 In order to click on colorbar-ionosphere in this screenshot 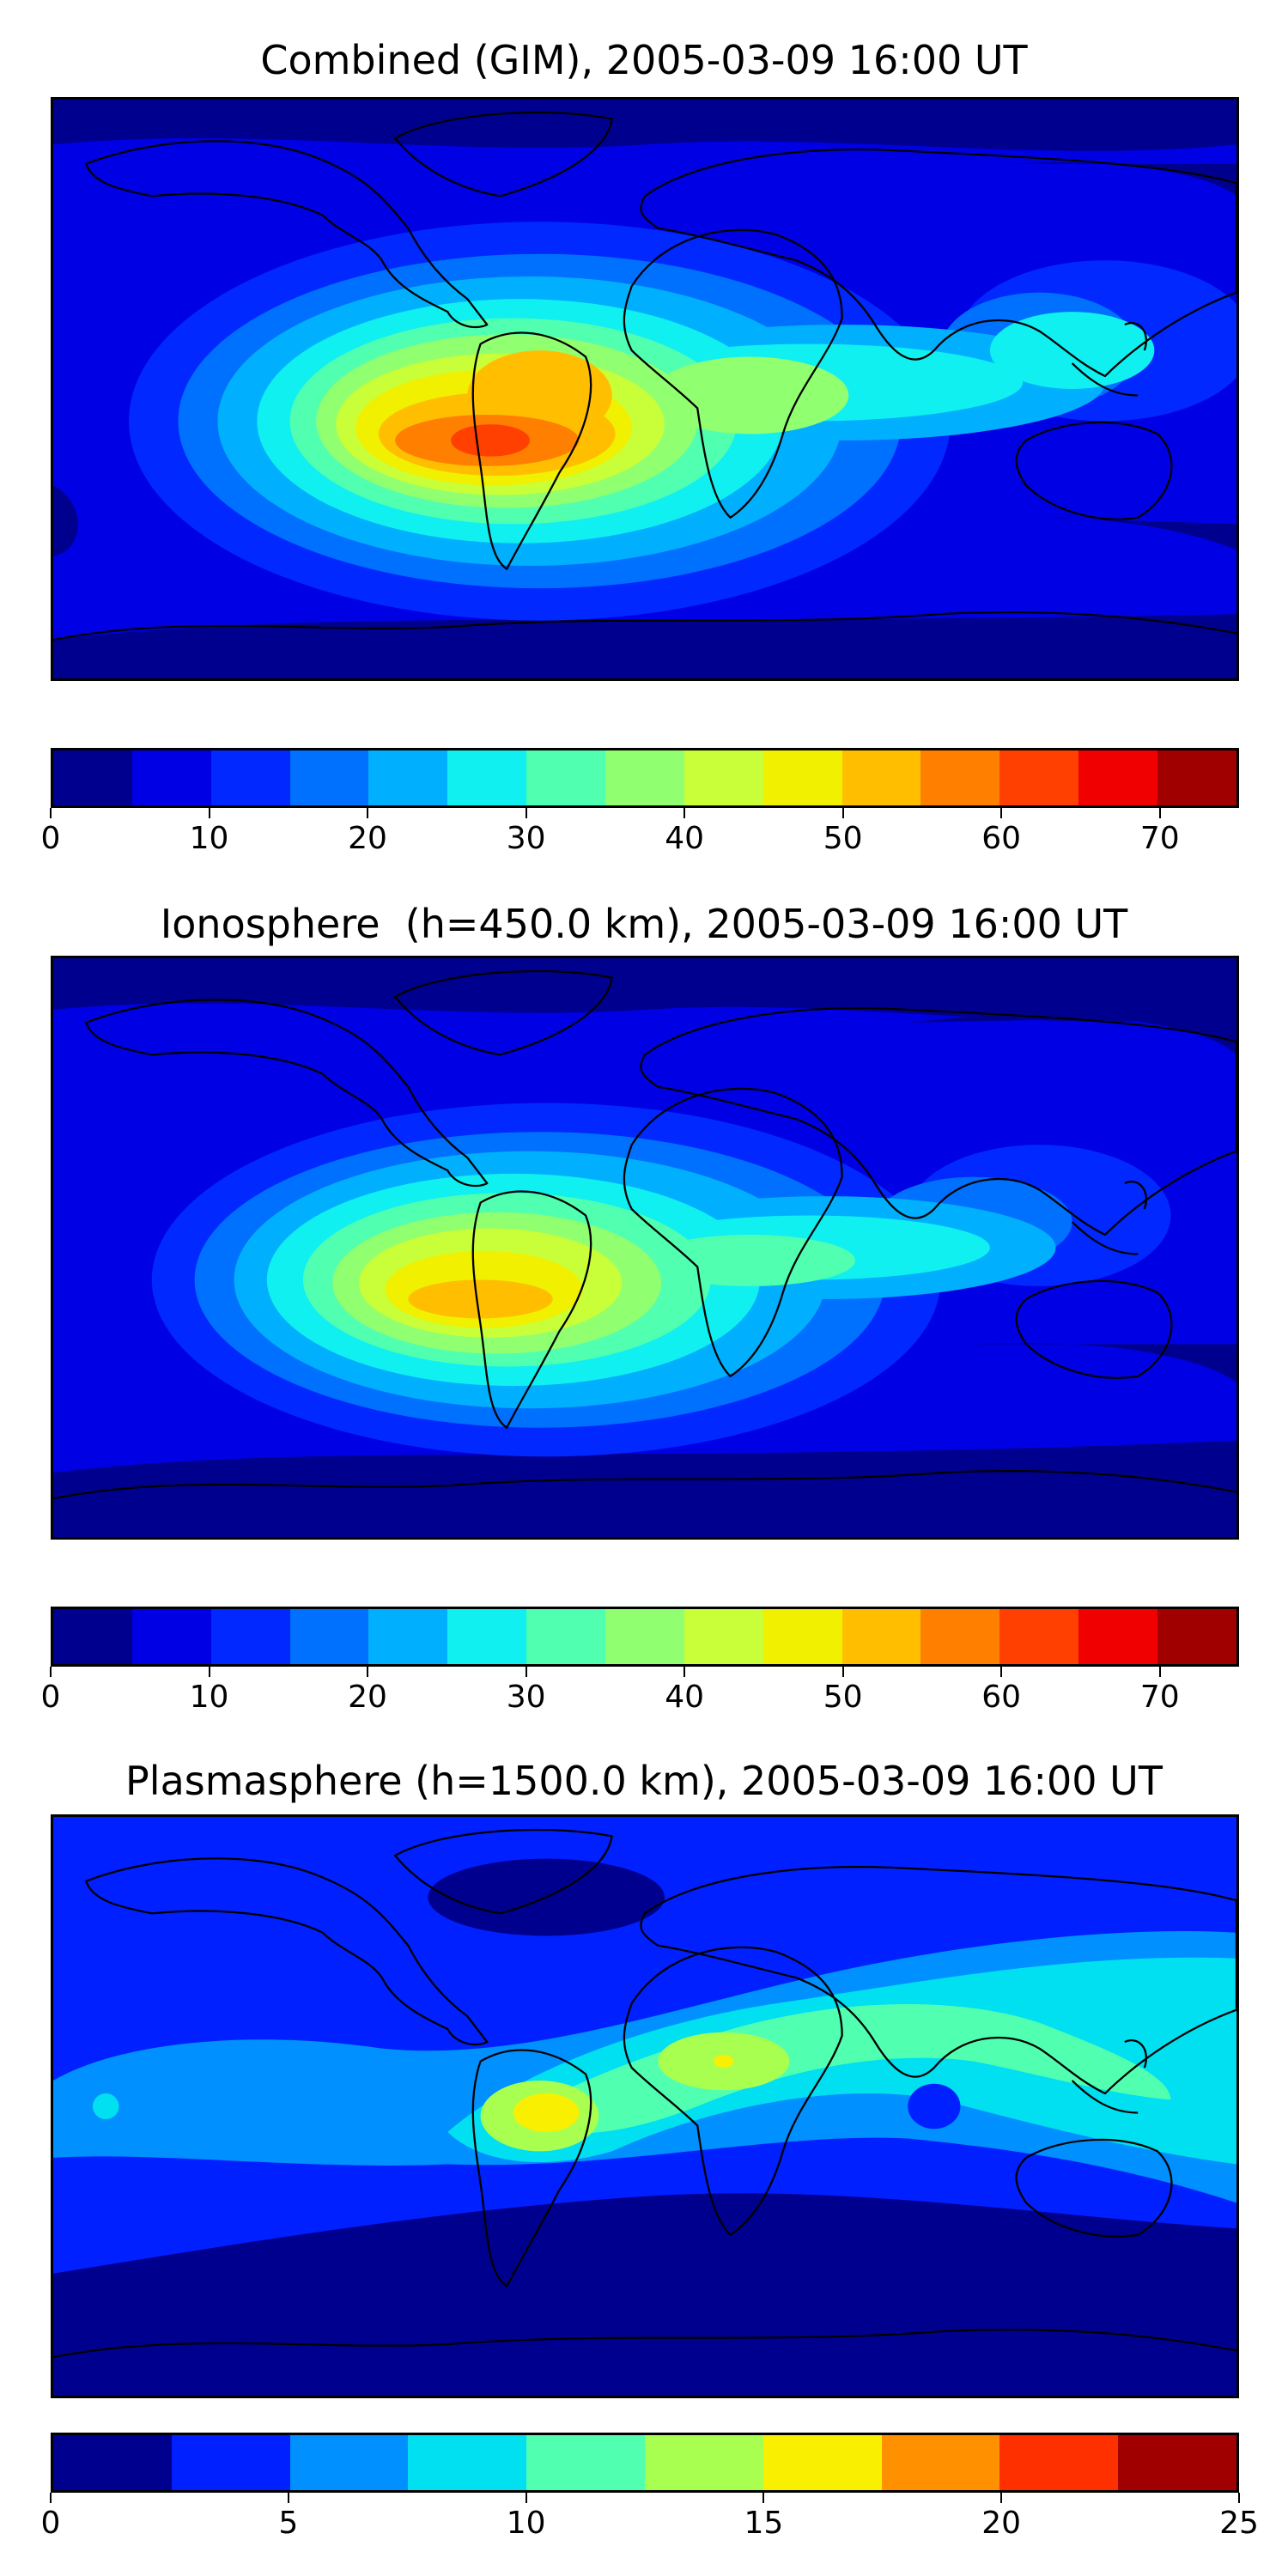, I will do `click(645, 1637)`.